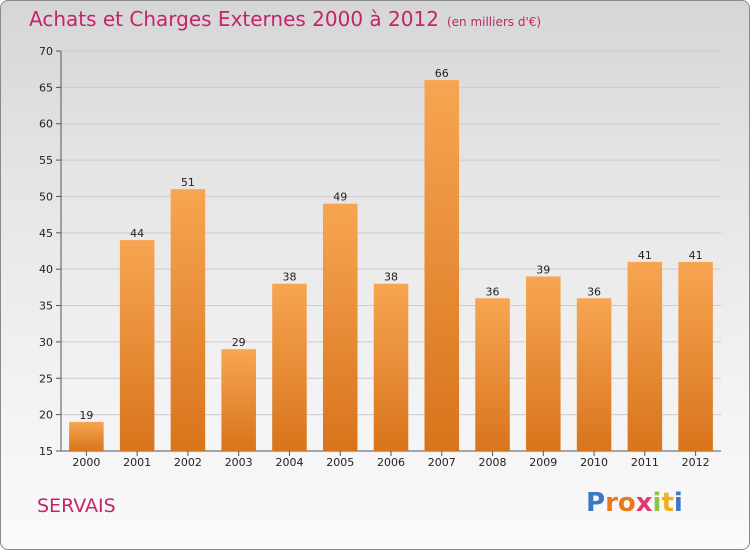 Image resolution: width=750 pixels, height=550 pixels. What do you see at coordinates (188, 182) in the screenshot?
I see `data-label: 51` at bounding box center [188, 182].